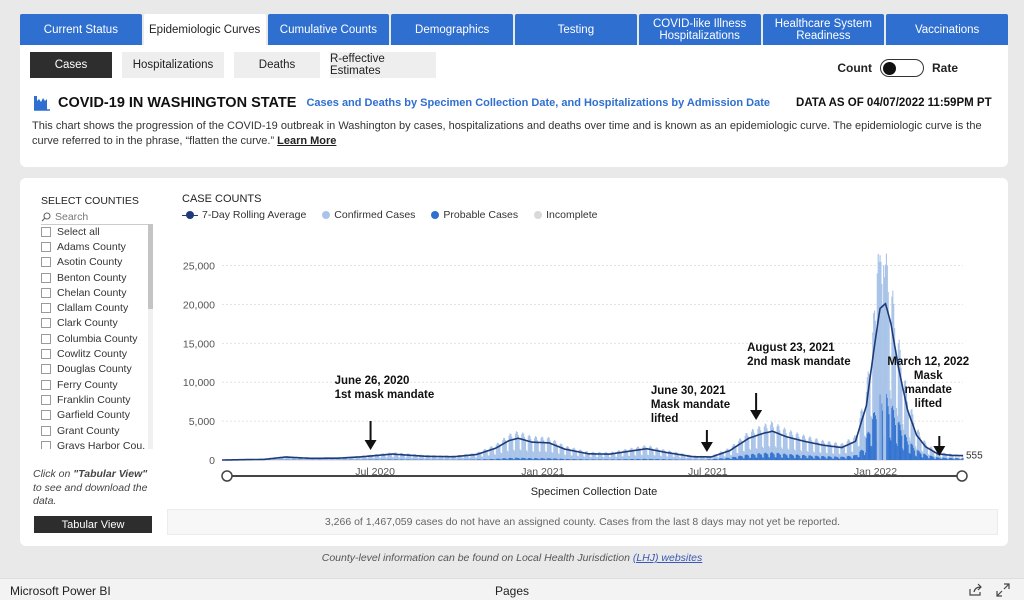  What do you see at coordinates (227, 476) in the screenshot?
I see `date-range-slider-start-handle` at bounding box center [227, 476].